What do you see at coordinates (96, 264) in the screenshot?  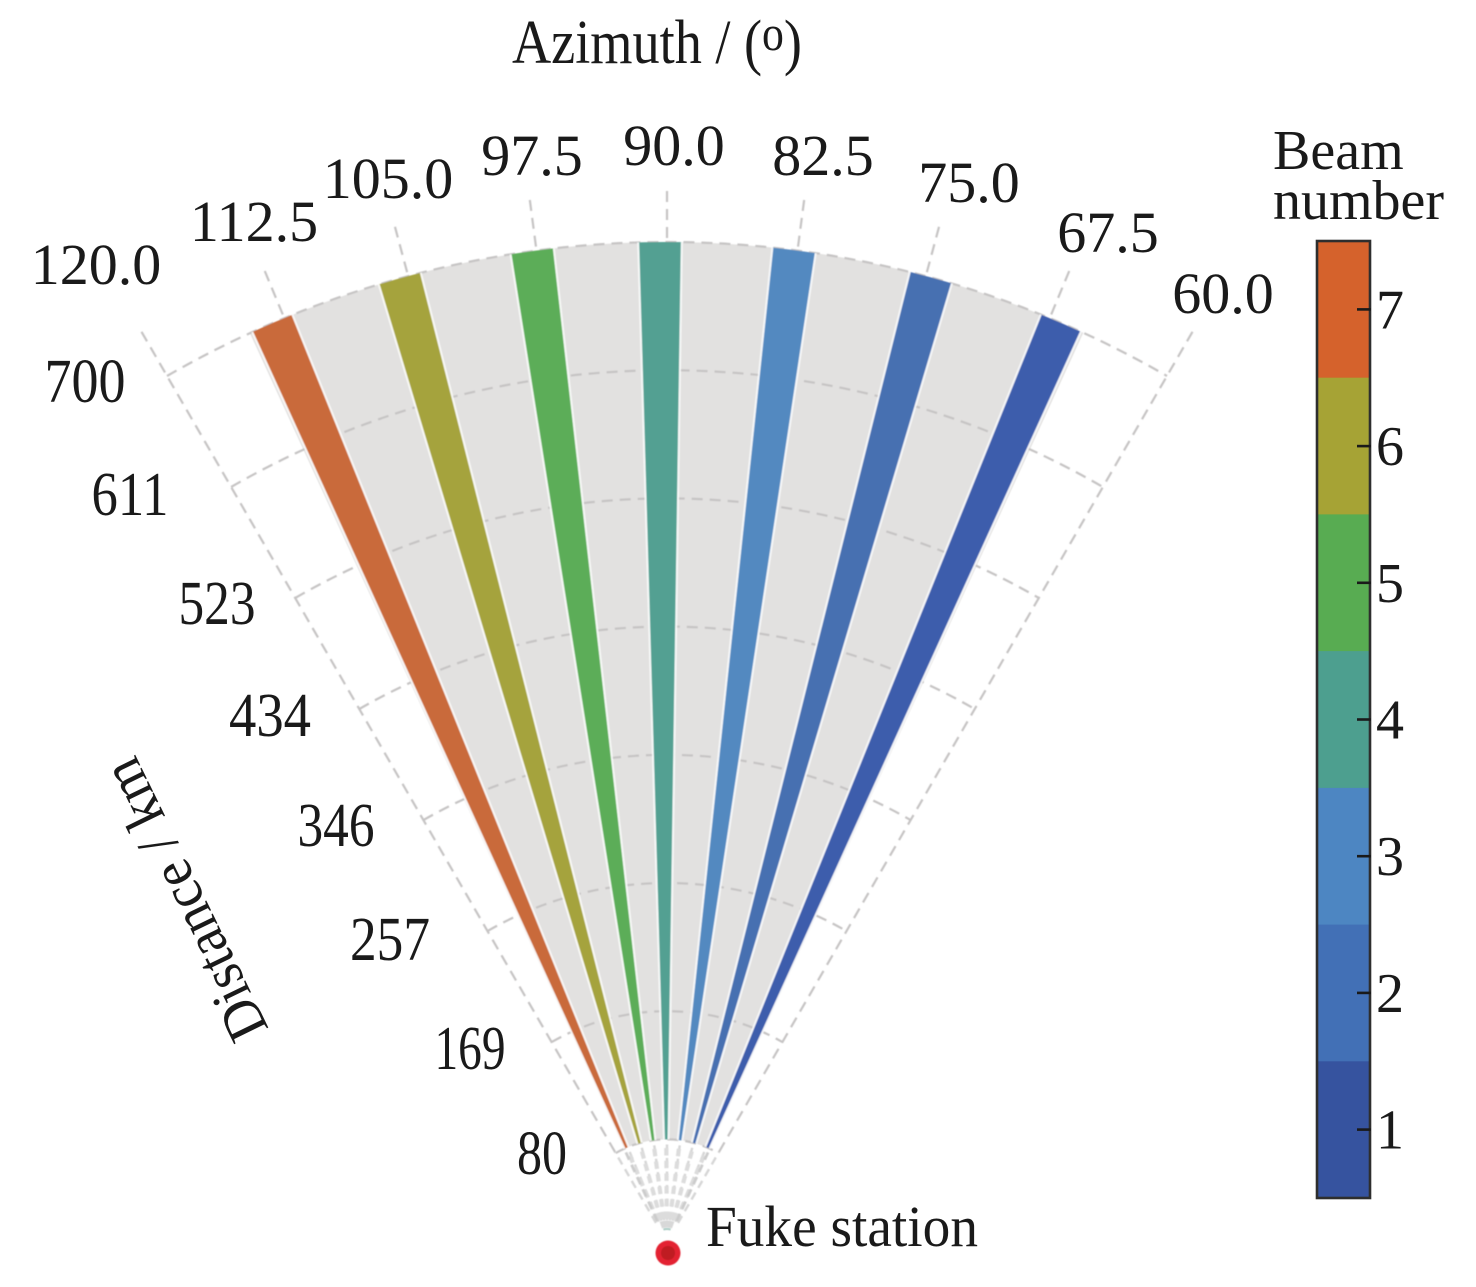 I see `svg-text: 120.0` at bounding box center [96, 264].